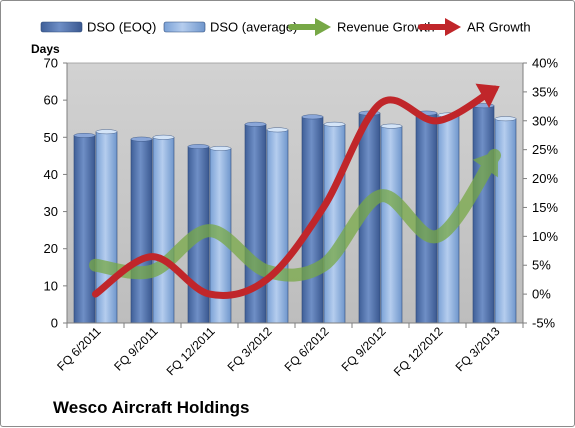  Describe the element at coordinates (250, 349) in the screenshot. I see `x-tick-label: FQ 3/2012` at that location.